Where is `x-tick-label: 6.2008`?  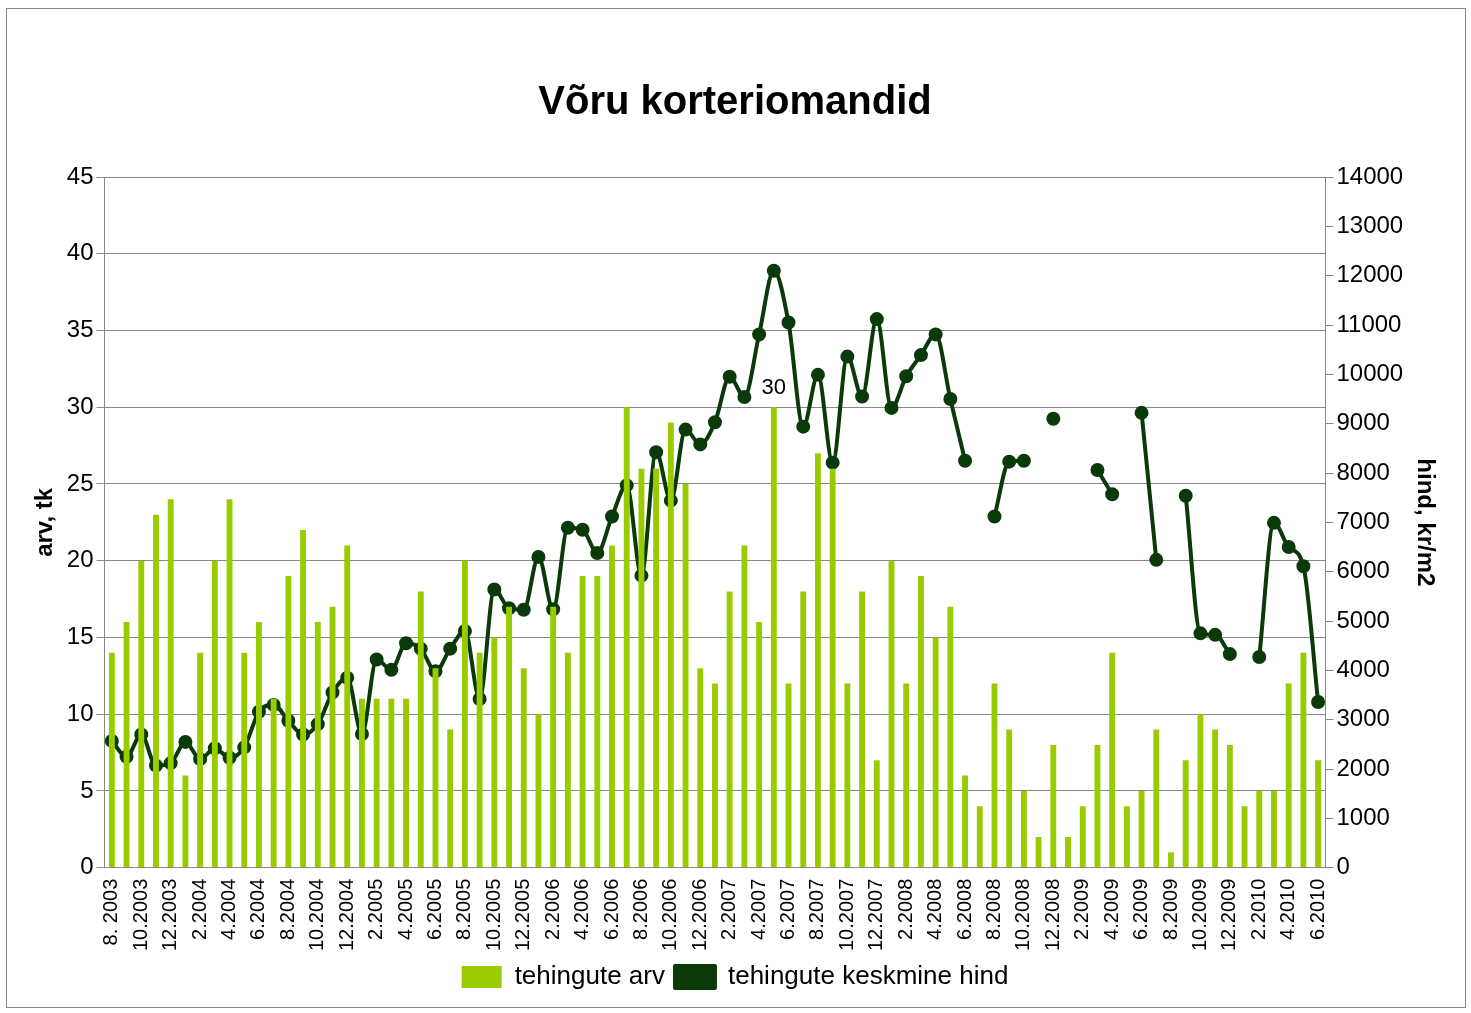 x-tick-label: 6.2008 is located at coordinates (963, 909).